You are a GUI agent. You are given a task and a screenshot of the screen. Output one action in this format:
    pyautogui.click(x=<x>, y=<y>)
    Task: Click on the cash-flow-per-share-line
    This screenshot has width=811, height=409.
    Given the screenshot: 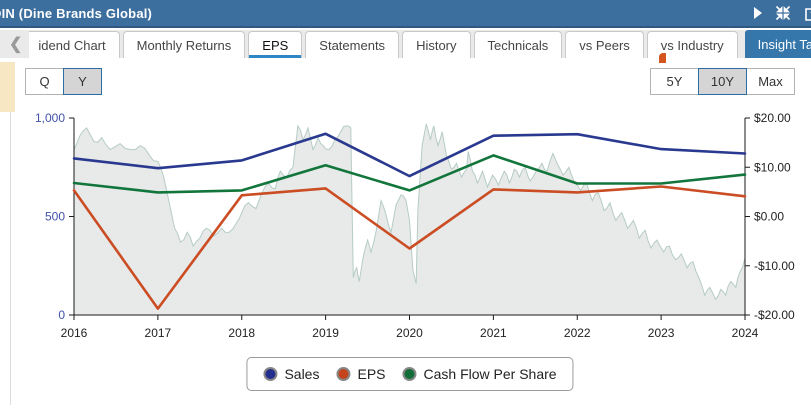 What is the action you would take?
    pyautogui.click(x=409, y=174)
    